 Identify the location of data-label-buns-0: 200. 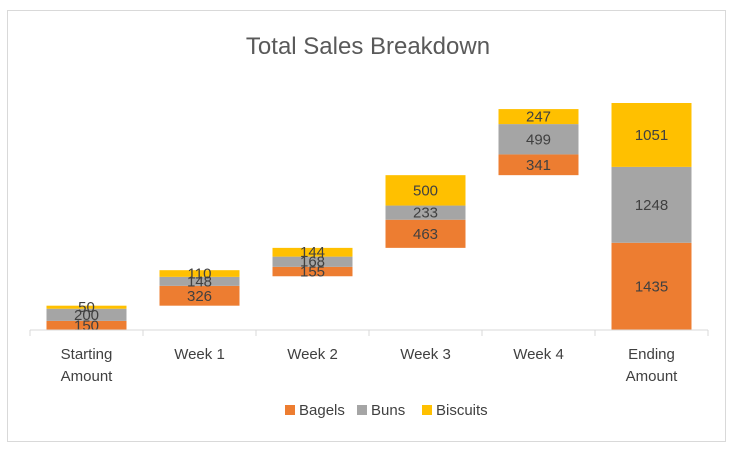
(86, 315).